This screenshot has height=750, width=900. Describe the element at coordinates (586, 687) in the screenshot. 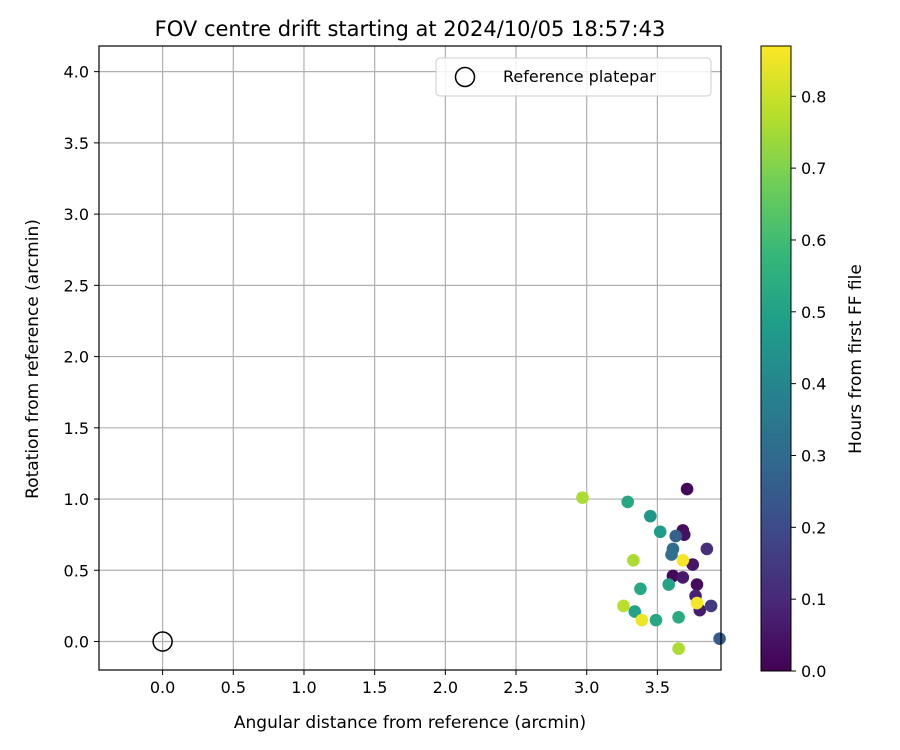

I see `x-tick-label: 3.0` at that location.